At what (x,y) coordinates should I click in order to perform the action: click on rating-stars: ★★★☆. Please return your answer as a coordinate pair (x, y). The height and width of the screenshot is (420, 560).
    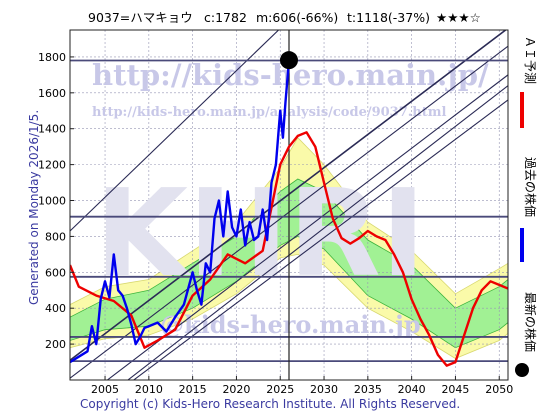
    Looking at the image, I should click on (458, 17).